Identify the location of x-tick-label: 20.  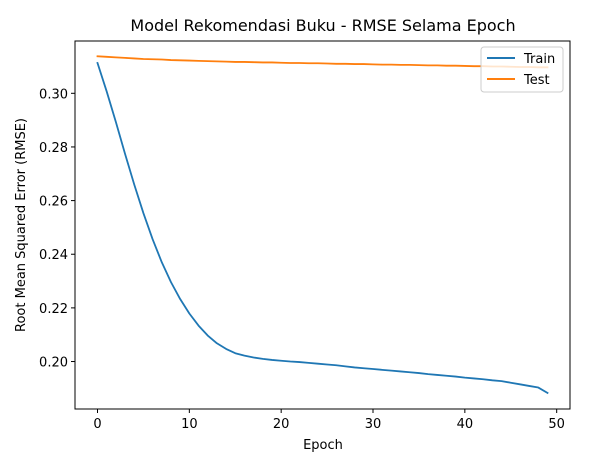
(281, 424).